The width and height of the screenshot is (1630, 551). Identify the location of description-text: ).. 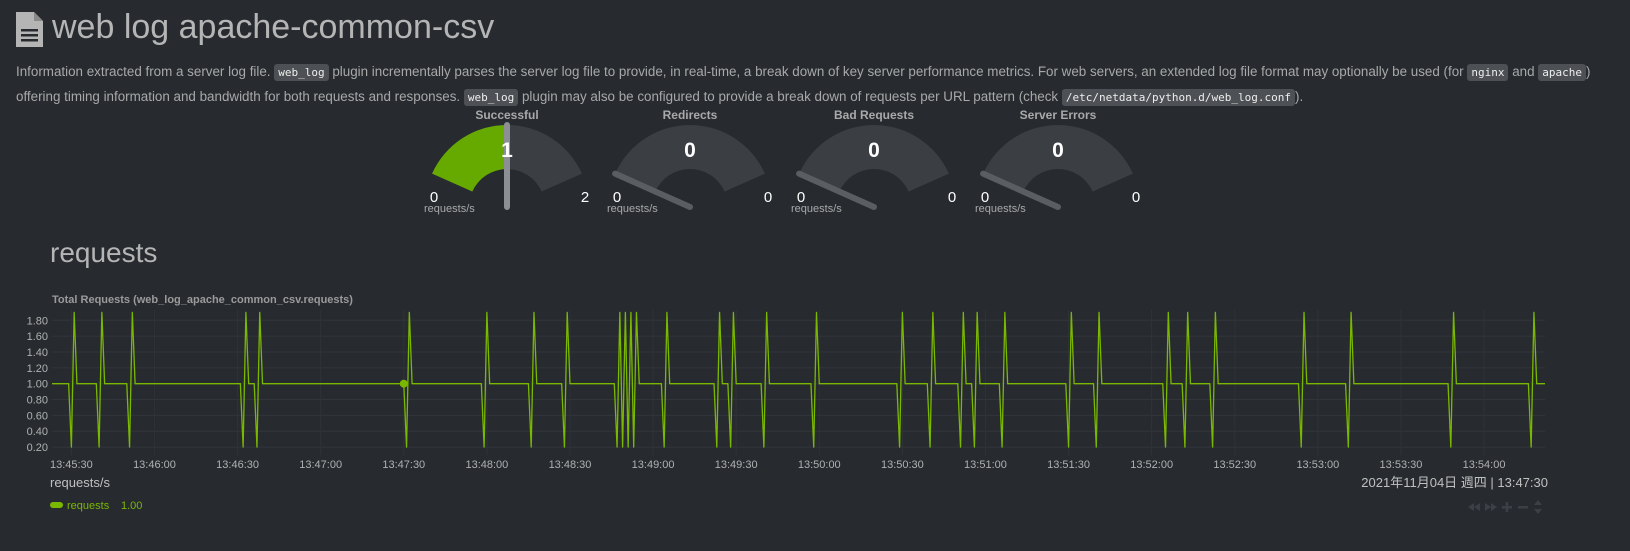
(1299, 96).